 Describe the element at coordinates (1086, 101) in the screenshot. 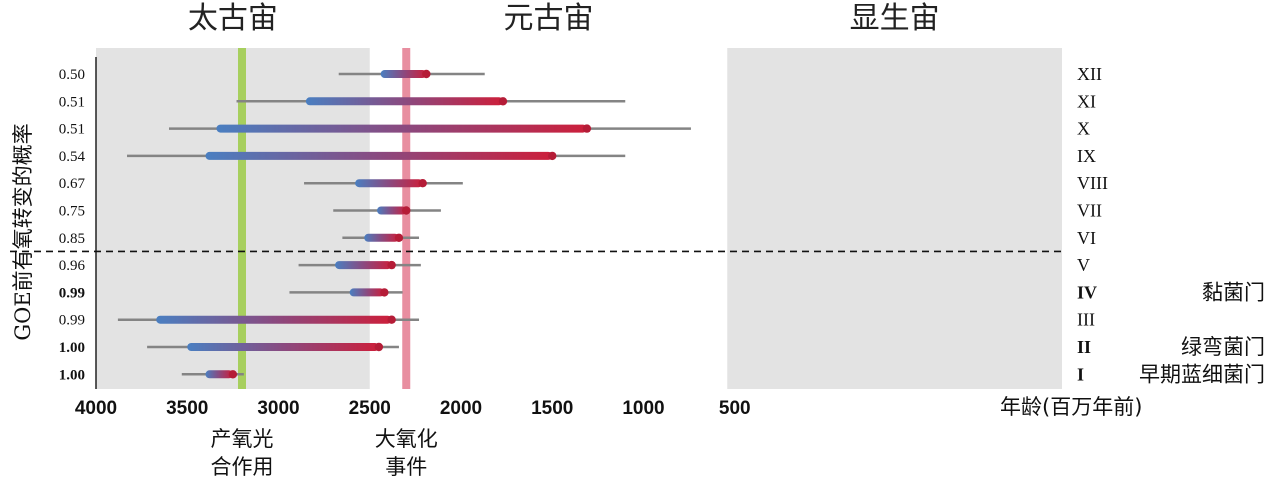

I see `group-label-XI: XI` at that location.